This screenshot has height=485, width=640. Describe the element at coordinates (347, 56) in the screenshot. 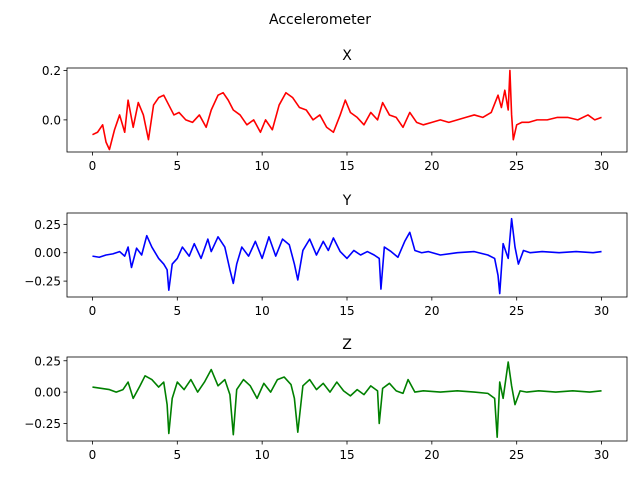

I see `subplot-title-x: X` at that location.